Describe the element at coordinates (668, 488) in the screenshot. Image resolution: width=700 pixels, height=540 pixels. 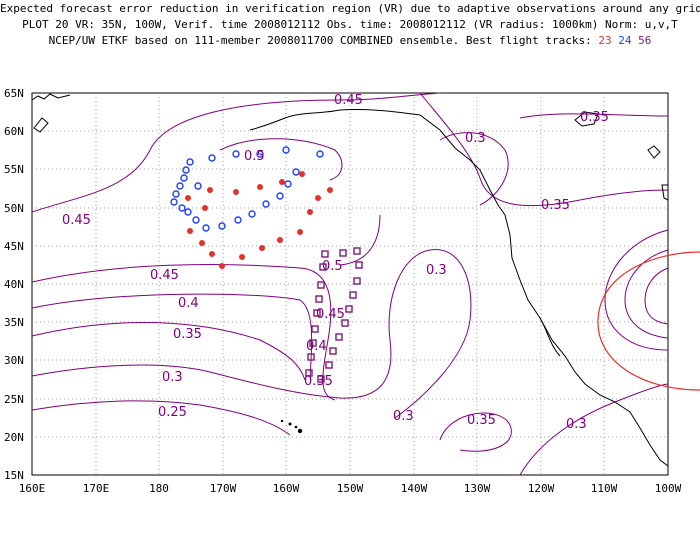
I see `lon-label: 100W` at that location.